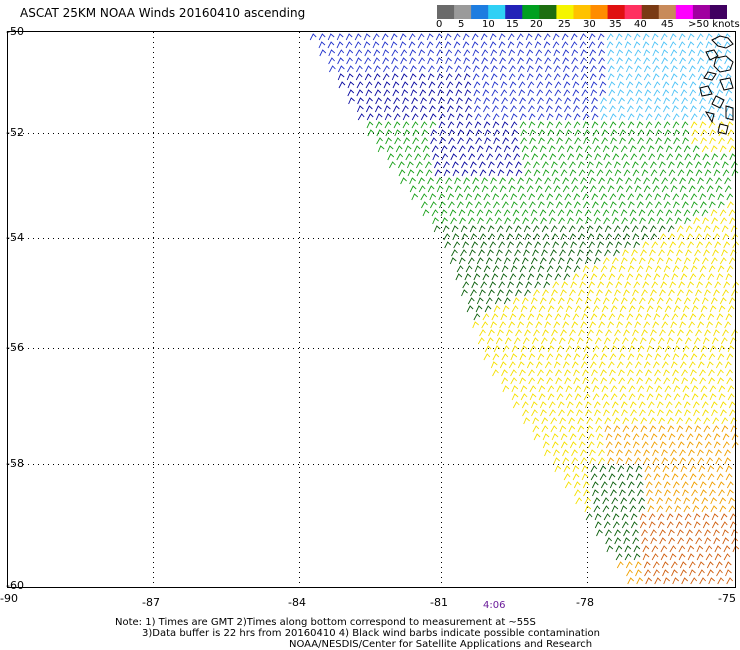  I want to click on lon-label-81: -81, so click(439, 602).